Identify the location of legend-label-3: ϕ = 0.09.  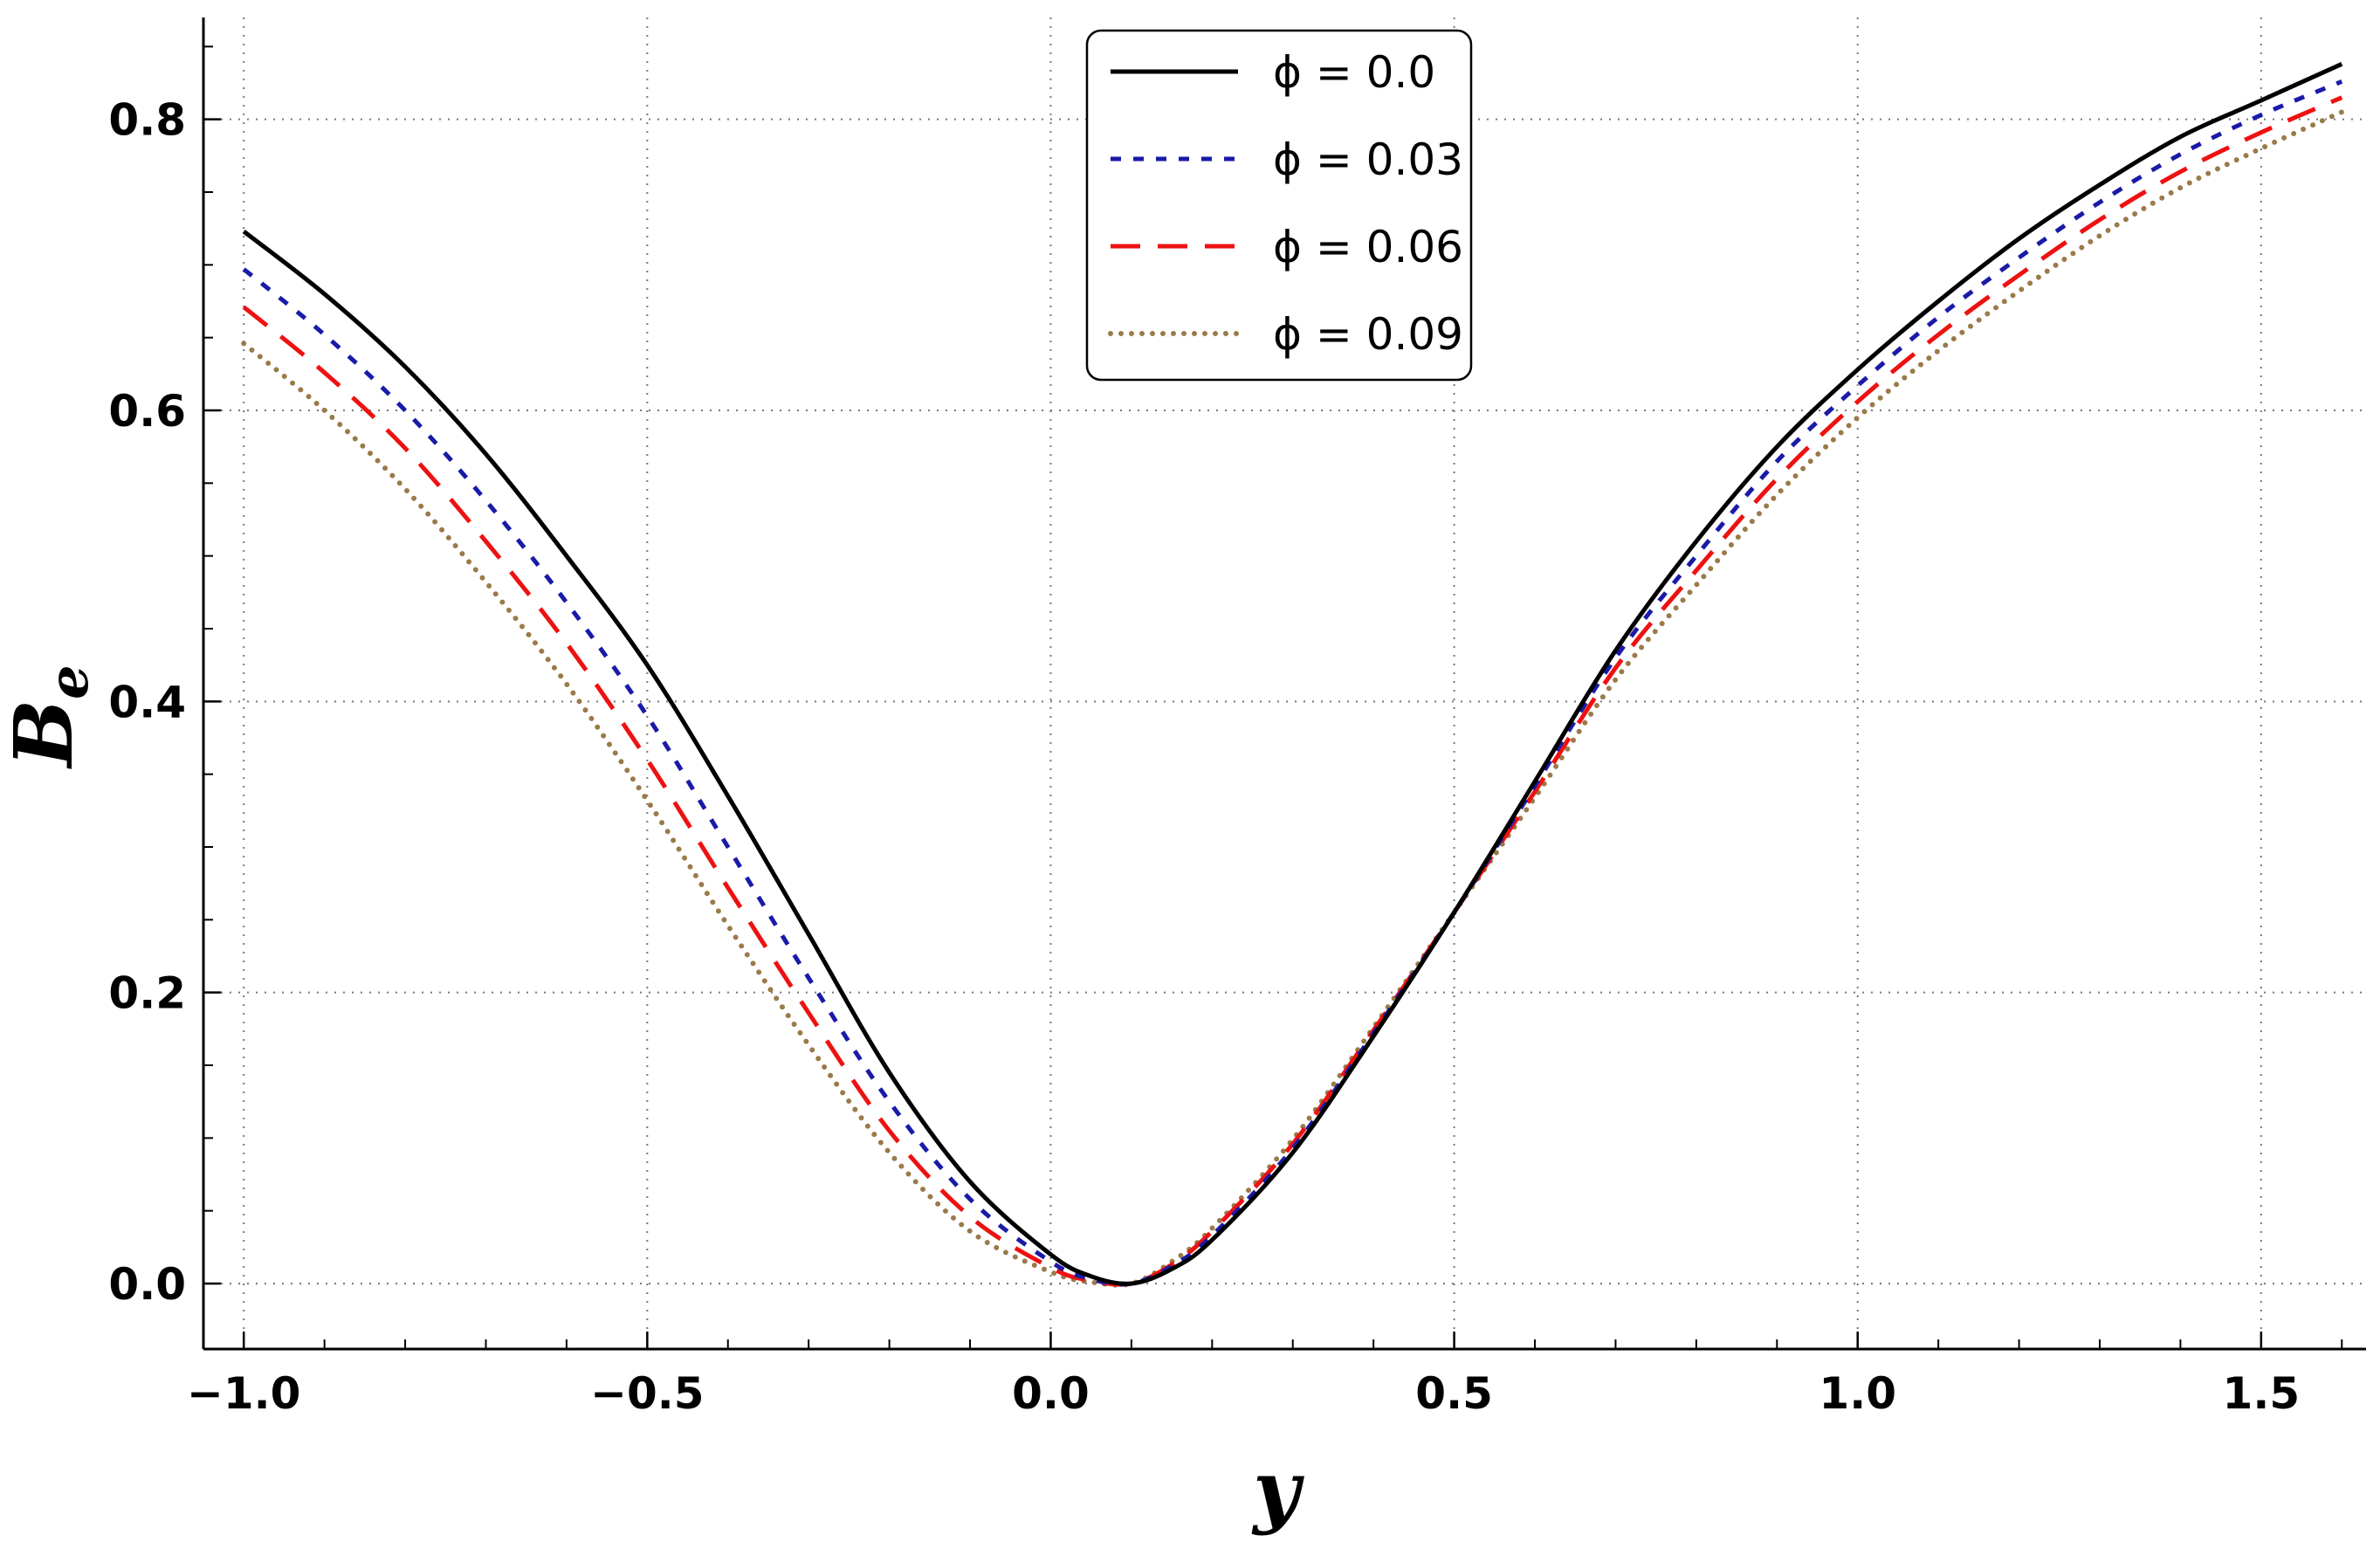
(1368, 334).